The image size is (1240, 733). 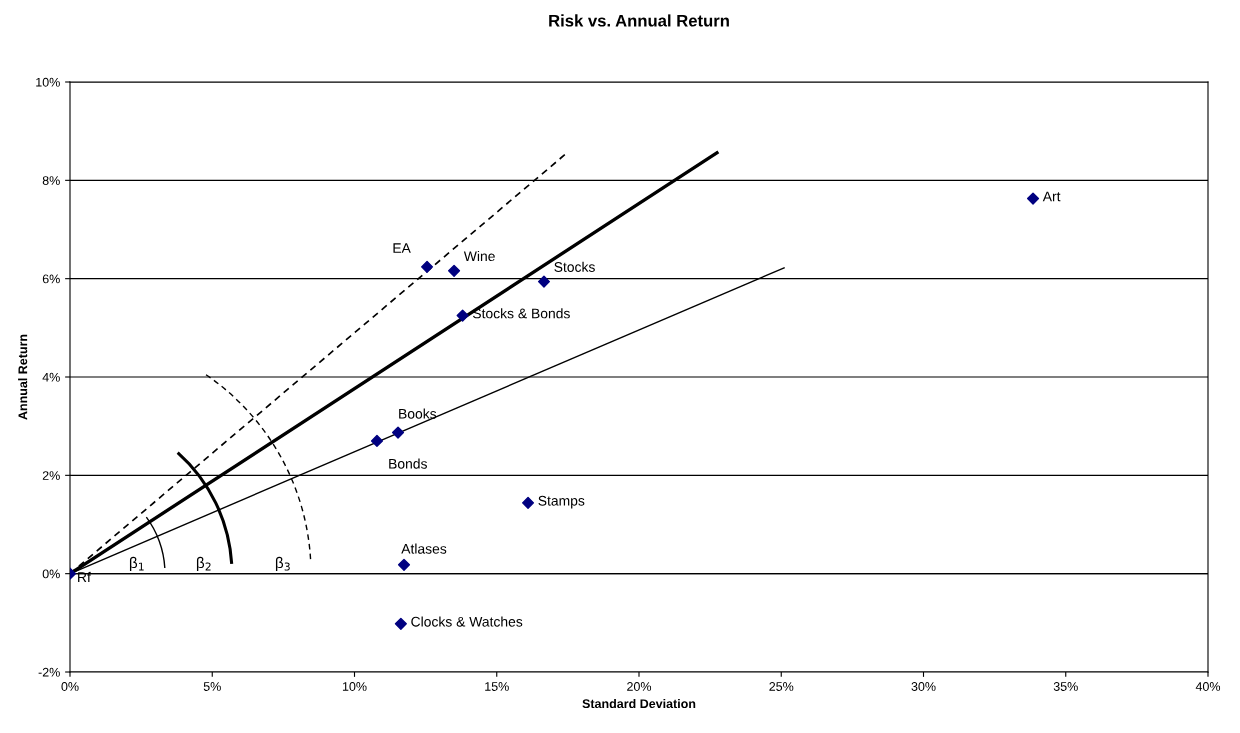 I want to click on x-tick-label: 40%, so click(x=1208, y=686).